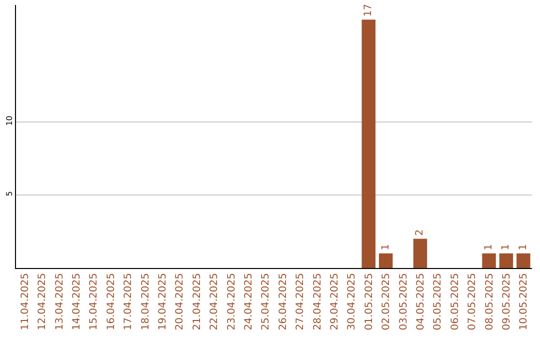 Image resolution: width=540 pixels, height=340 pixels. Describe the element at coordinates (420, 232) in the screenshot. I see `data-label: 2` at that location.